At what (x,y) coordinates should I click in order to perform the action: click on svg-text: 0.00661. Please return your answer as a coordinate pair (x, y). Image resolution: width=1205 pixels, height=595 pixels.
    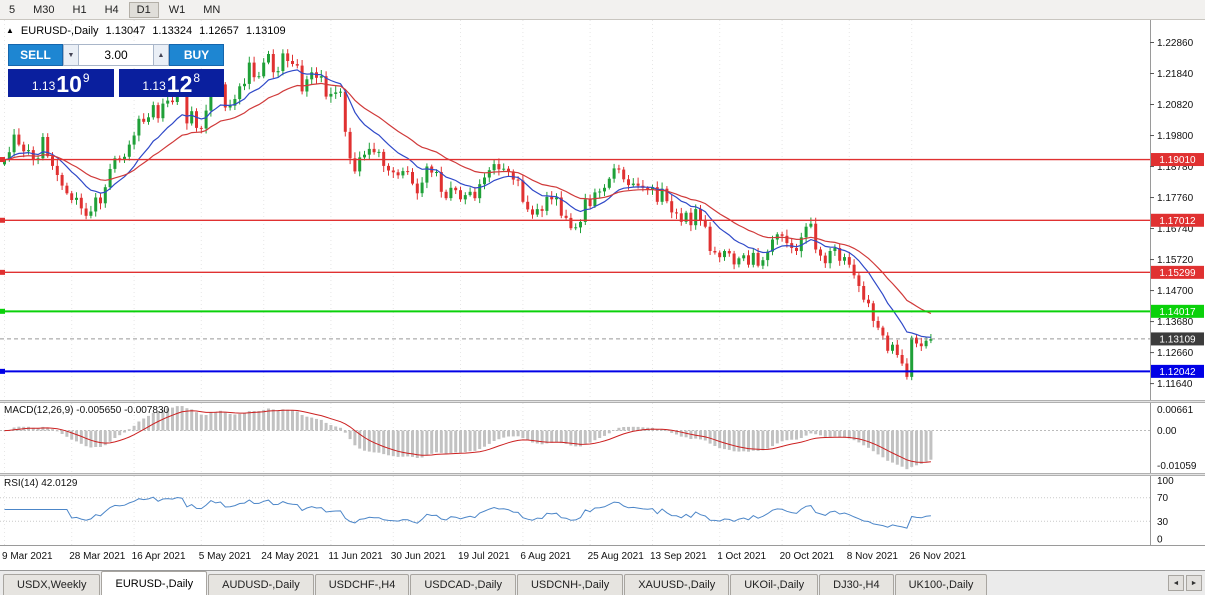
    Looking at the image, I should click on (1175, 410).